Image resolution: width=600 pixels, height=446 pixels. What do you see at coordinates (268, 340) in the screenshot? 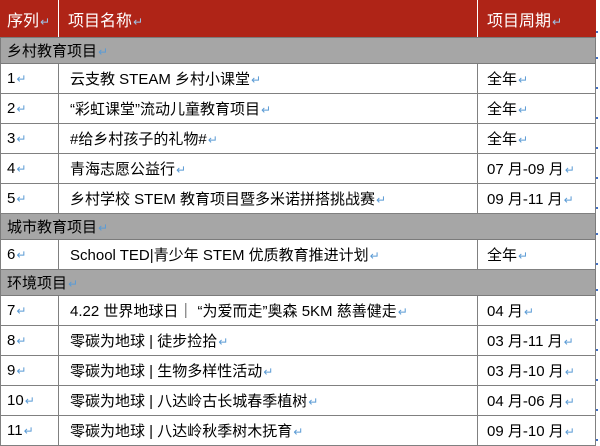
I see `project-name-cell: 零碳为地球 | 徒步捡拾↵` at bounding box center [268, 340].